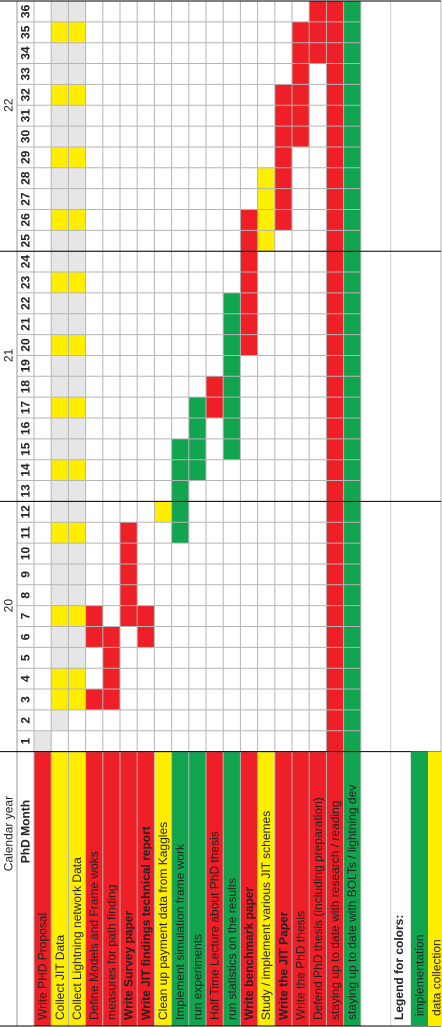 The height and width of the screenshot is (1027, 442). I want to click on month-number: 10, so click(26, 554).